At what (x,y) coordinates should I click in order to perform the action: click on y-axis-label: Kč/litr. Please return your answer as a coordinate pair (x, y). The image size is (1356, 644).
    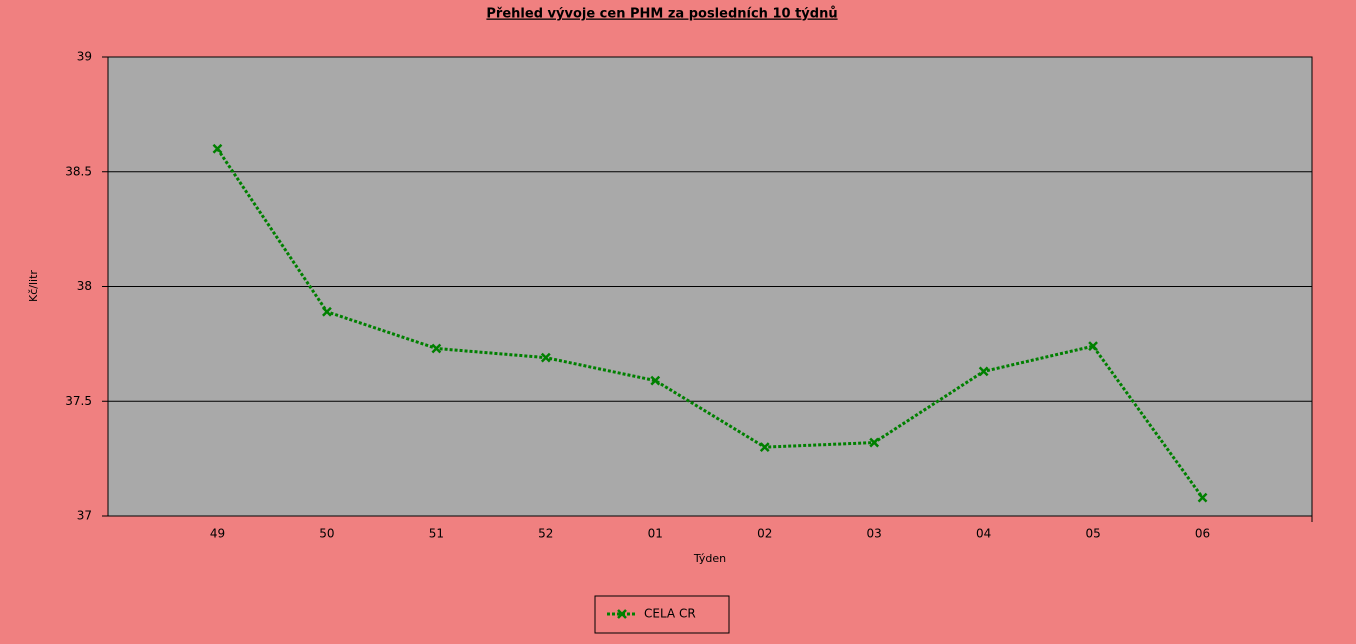
    Looking at the image, I should click on (33, 286).